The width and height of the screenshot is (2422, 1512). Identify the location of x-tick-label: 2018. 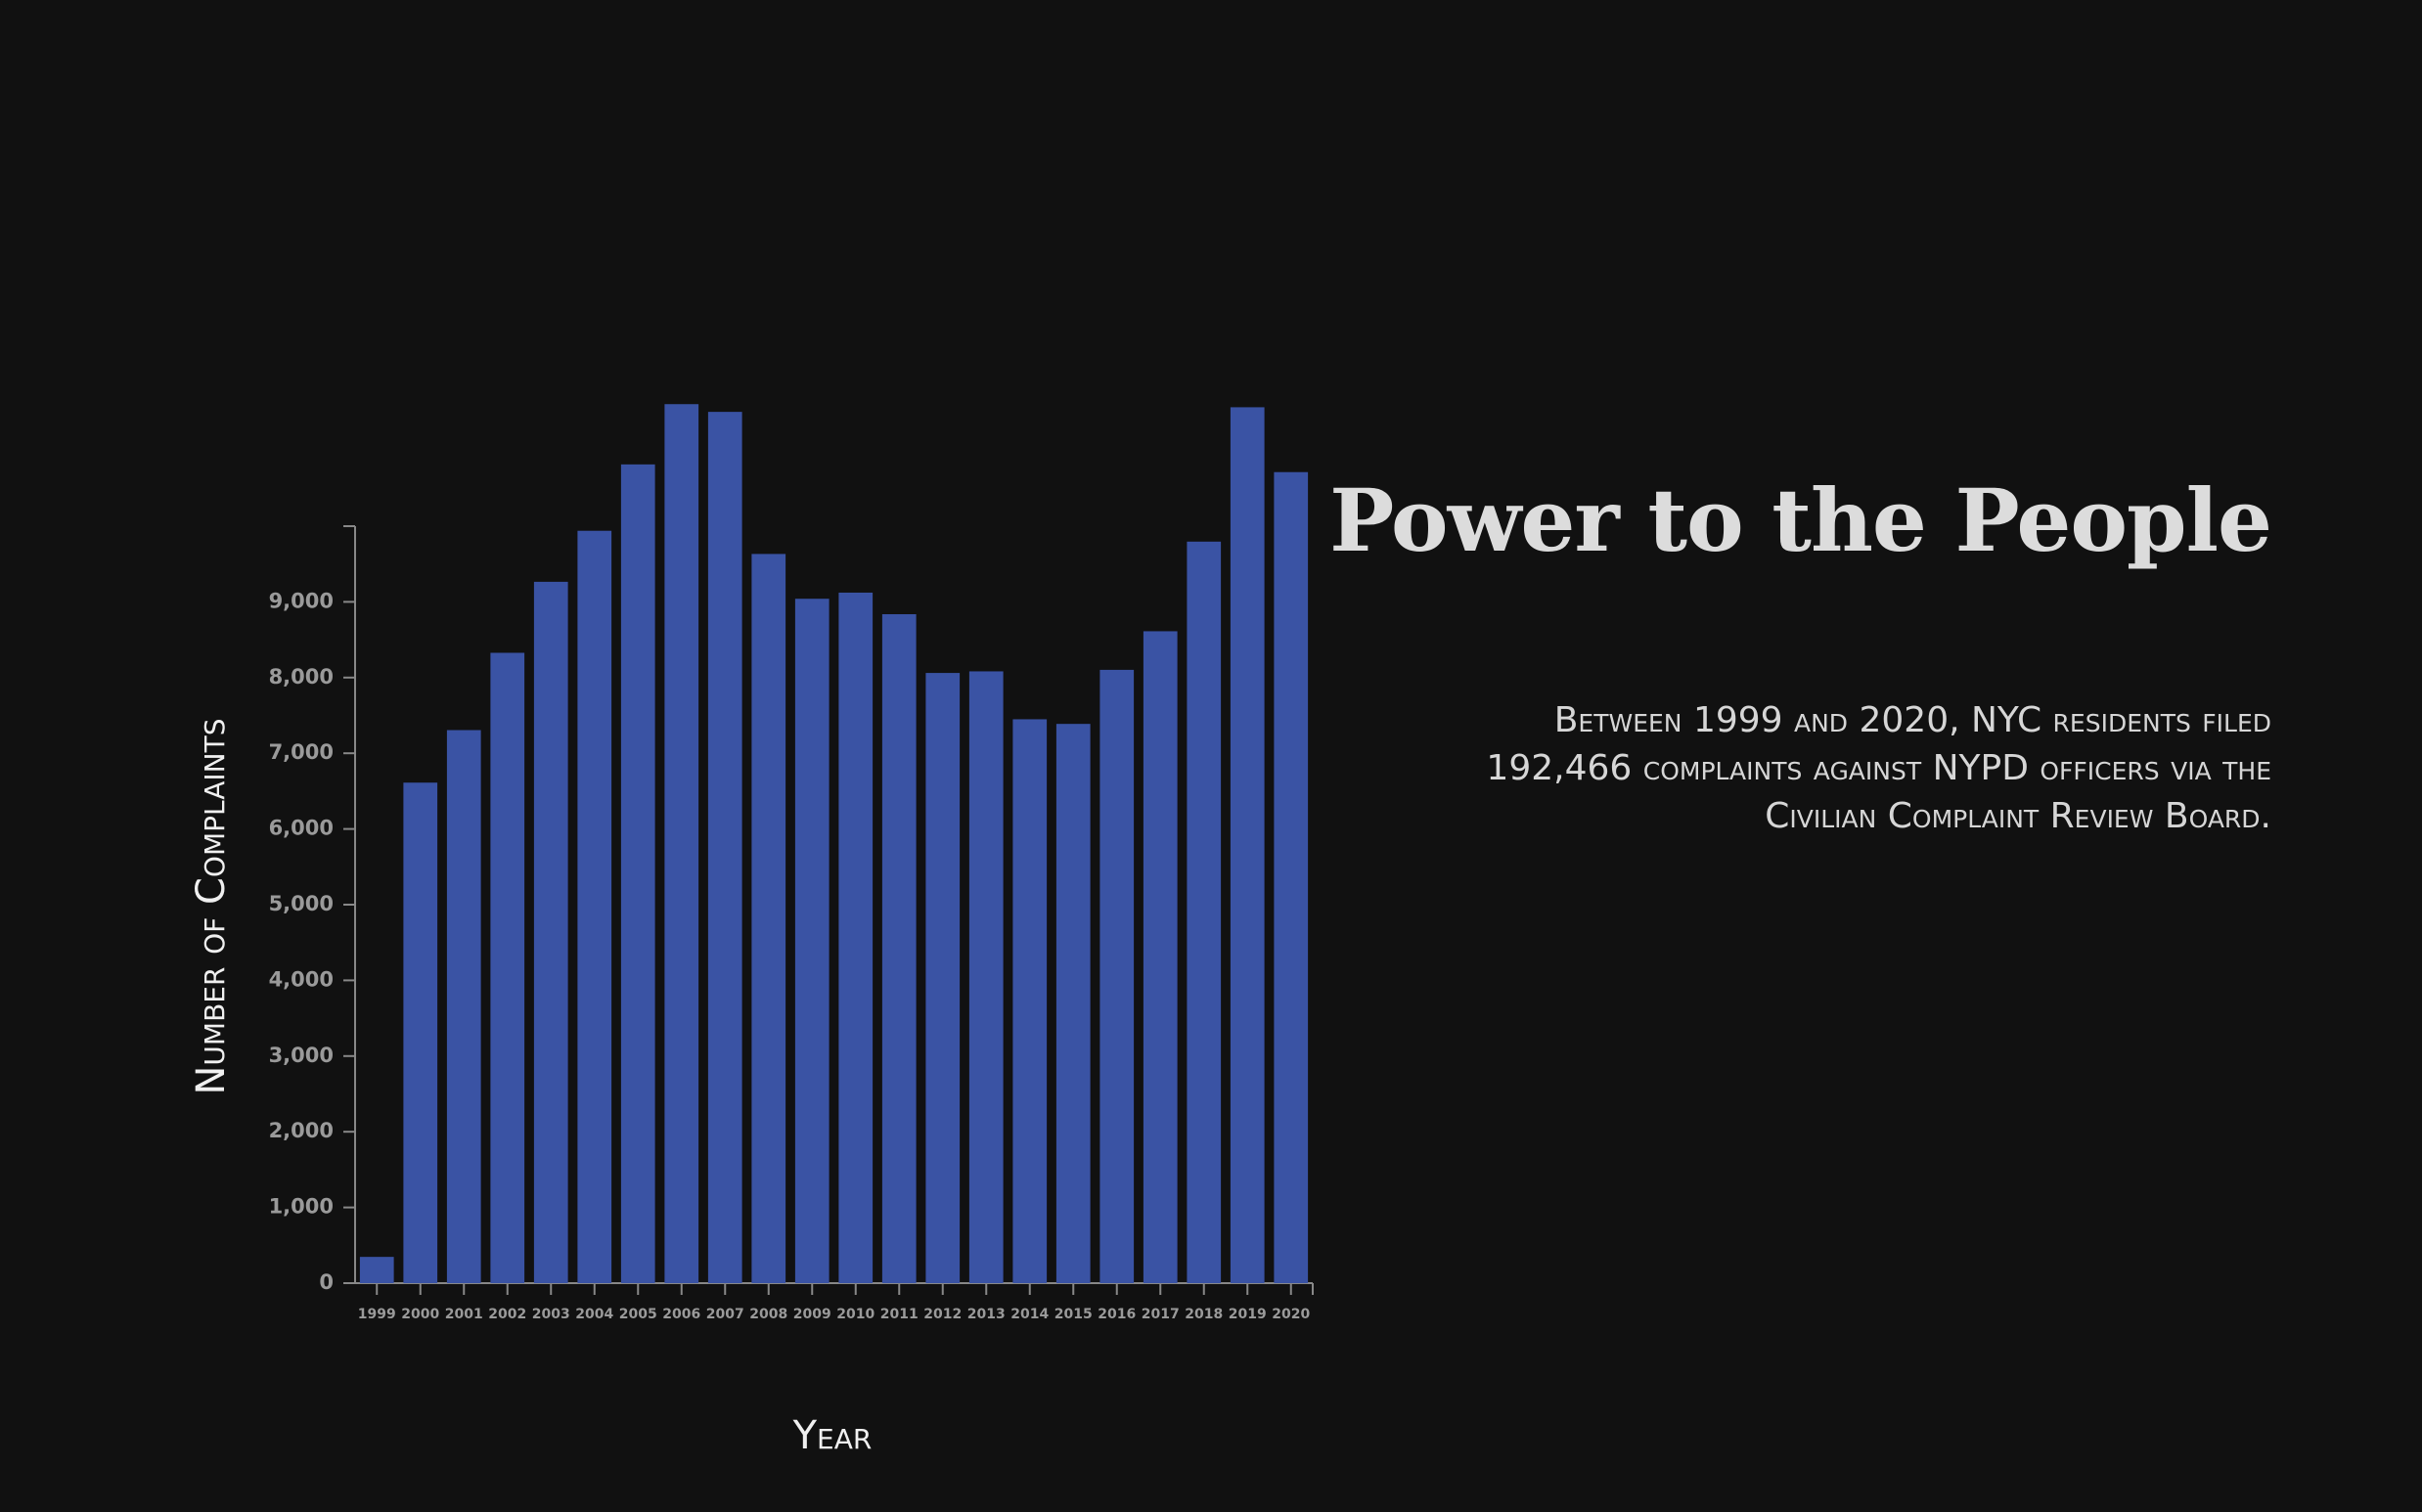
(1204, 1314).